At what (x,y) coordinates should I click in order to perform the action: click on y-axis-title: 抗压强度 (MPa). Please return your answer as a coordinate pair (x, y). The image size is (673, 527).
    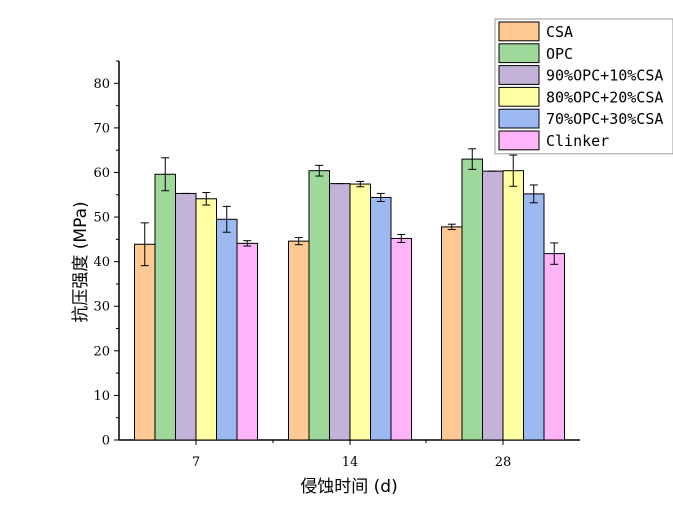
    Looking at the image, I should click on (81, 261).